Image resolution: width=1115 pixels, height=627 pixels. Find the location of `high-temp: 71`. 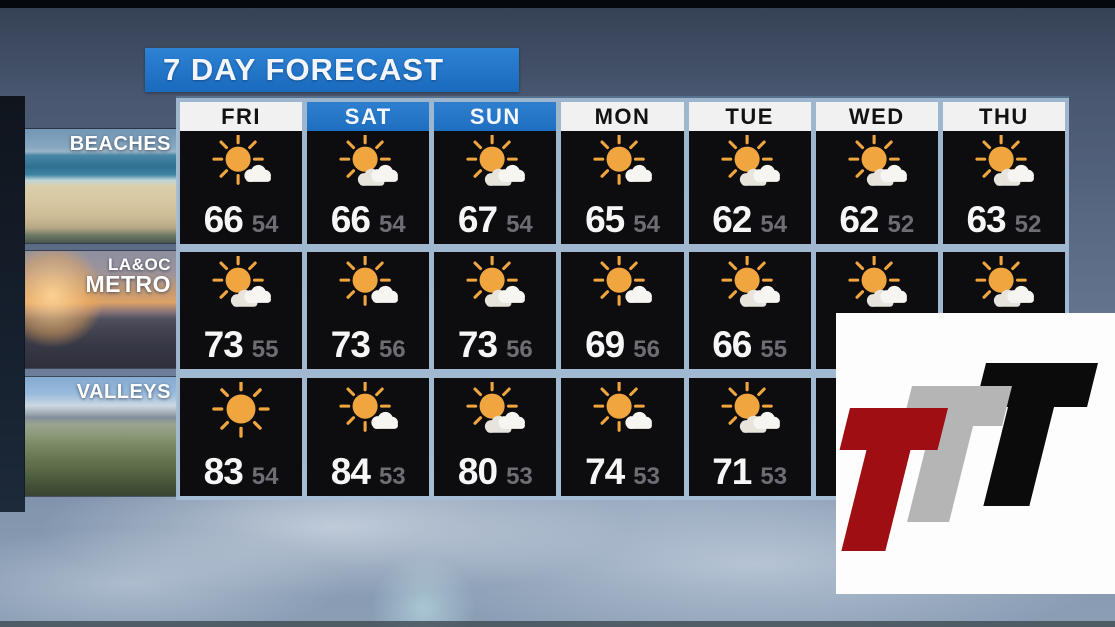

high-temp: 71 is located at coordinates (732, 471).